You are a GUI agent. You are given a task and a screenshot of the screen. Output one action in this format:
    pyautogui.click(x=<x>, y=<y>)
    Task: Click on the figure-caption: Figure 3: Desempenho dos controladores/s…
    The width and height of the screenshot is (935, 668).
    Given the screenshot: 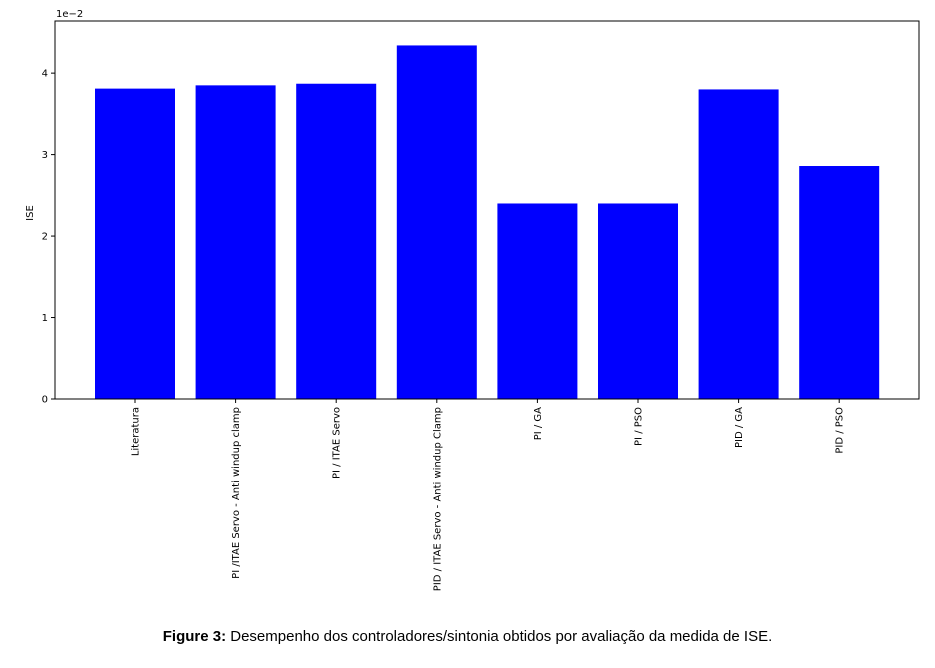 What is the action you would take?
    pyautogui.click(x=467, y=636)
    